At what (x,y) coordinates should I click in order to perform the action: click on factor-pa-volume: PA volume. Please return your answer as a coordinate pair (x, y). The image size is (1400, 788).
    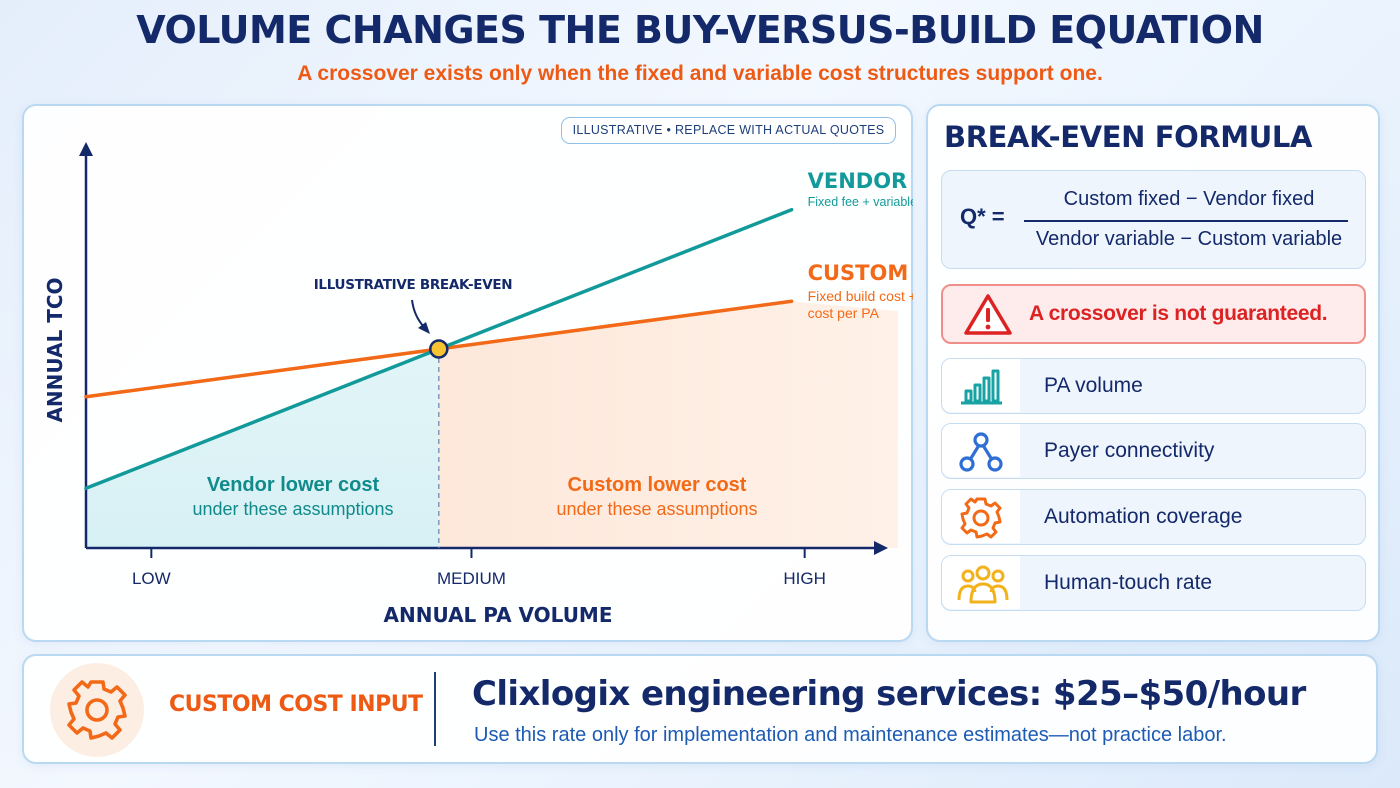
    Looking at the image, I should click on (1153, 386).